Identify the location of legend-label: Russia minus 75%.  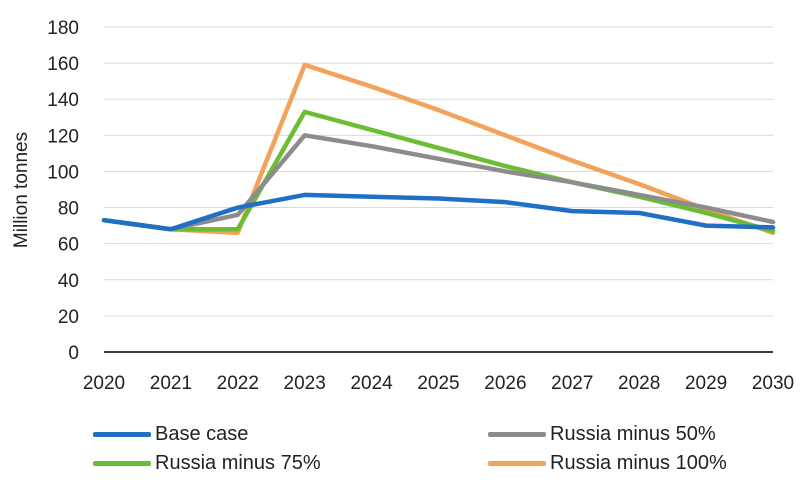
(238, 462).